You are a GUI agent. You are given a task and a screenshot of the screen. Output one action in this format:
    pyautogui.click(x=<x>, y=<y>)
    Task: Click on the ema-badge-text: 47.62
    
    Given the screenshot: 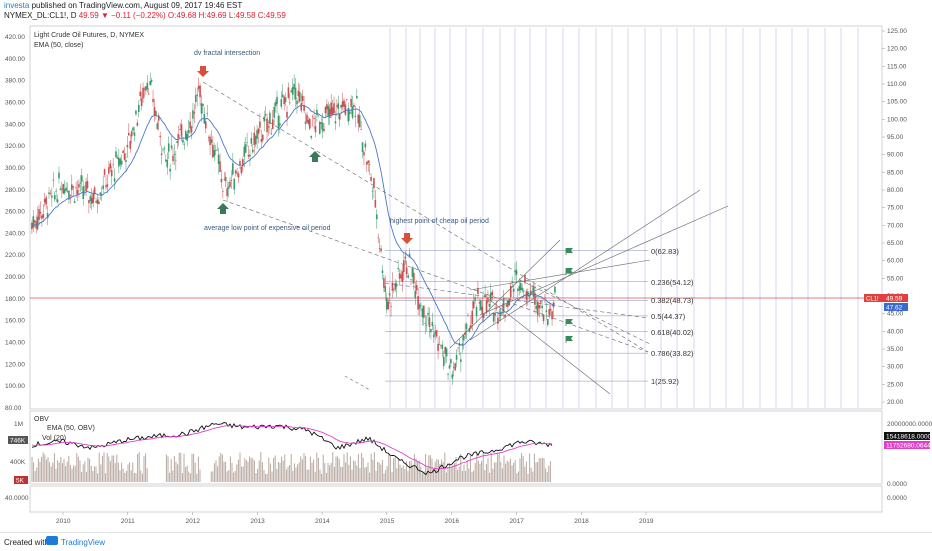 What is the action you would take?
    pyautogui.click(x=894, y=308)
    